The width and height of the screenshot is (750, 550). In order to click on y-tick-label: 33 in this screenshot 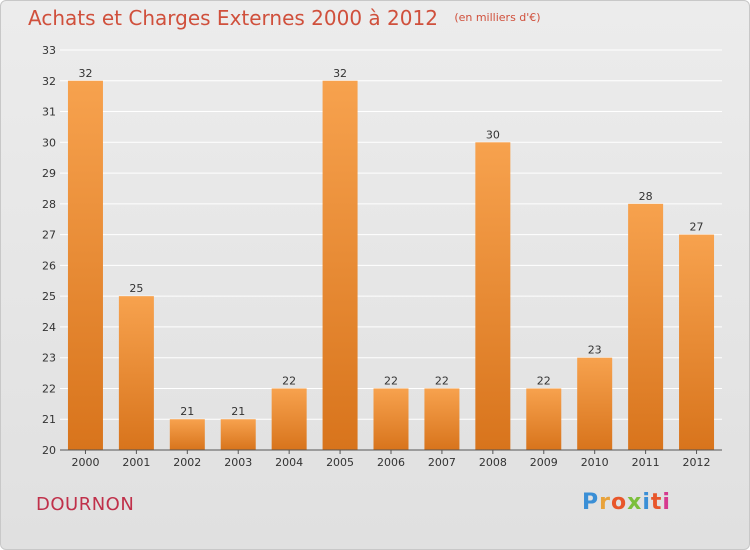, I will do `click(49, 50)`.